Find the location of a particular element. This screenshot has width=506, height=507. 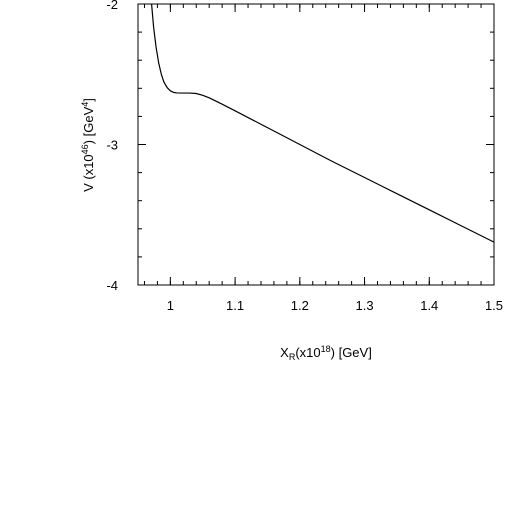

x-axis-label-main: X is located at coordinates (284, 352).